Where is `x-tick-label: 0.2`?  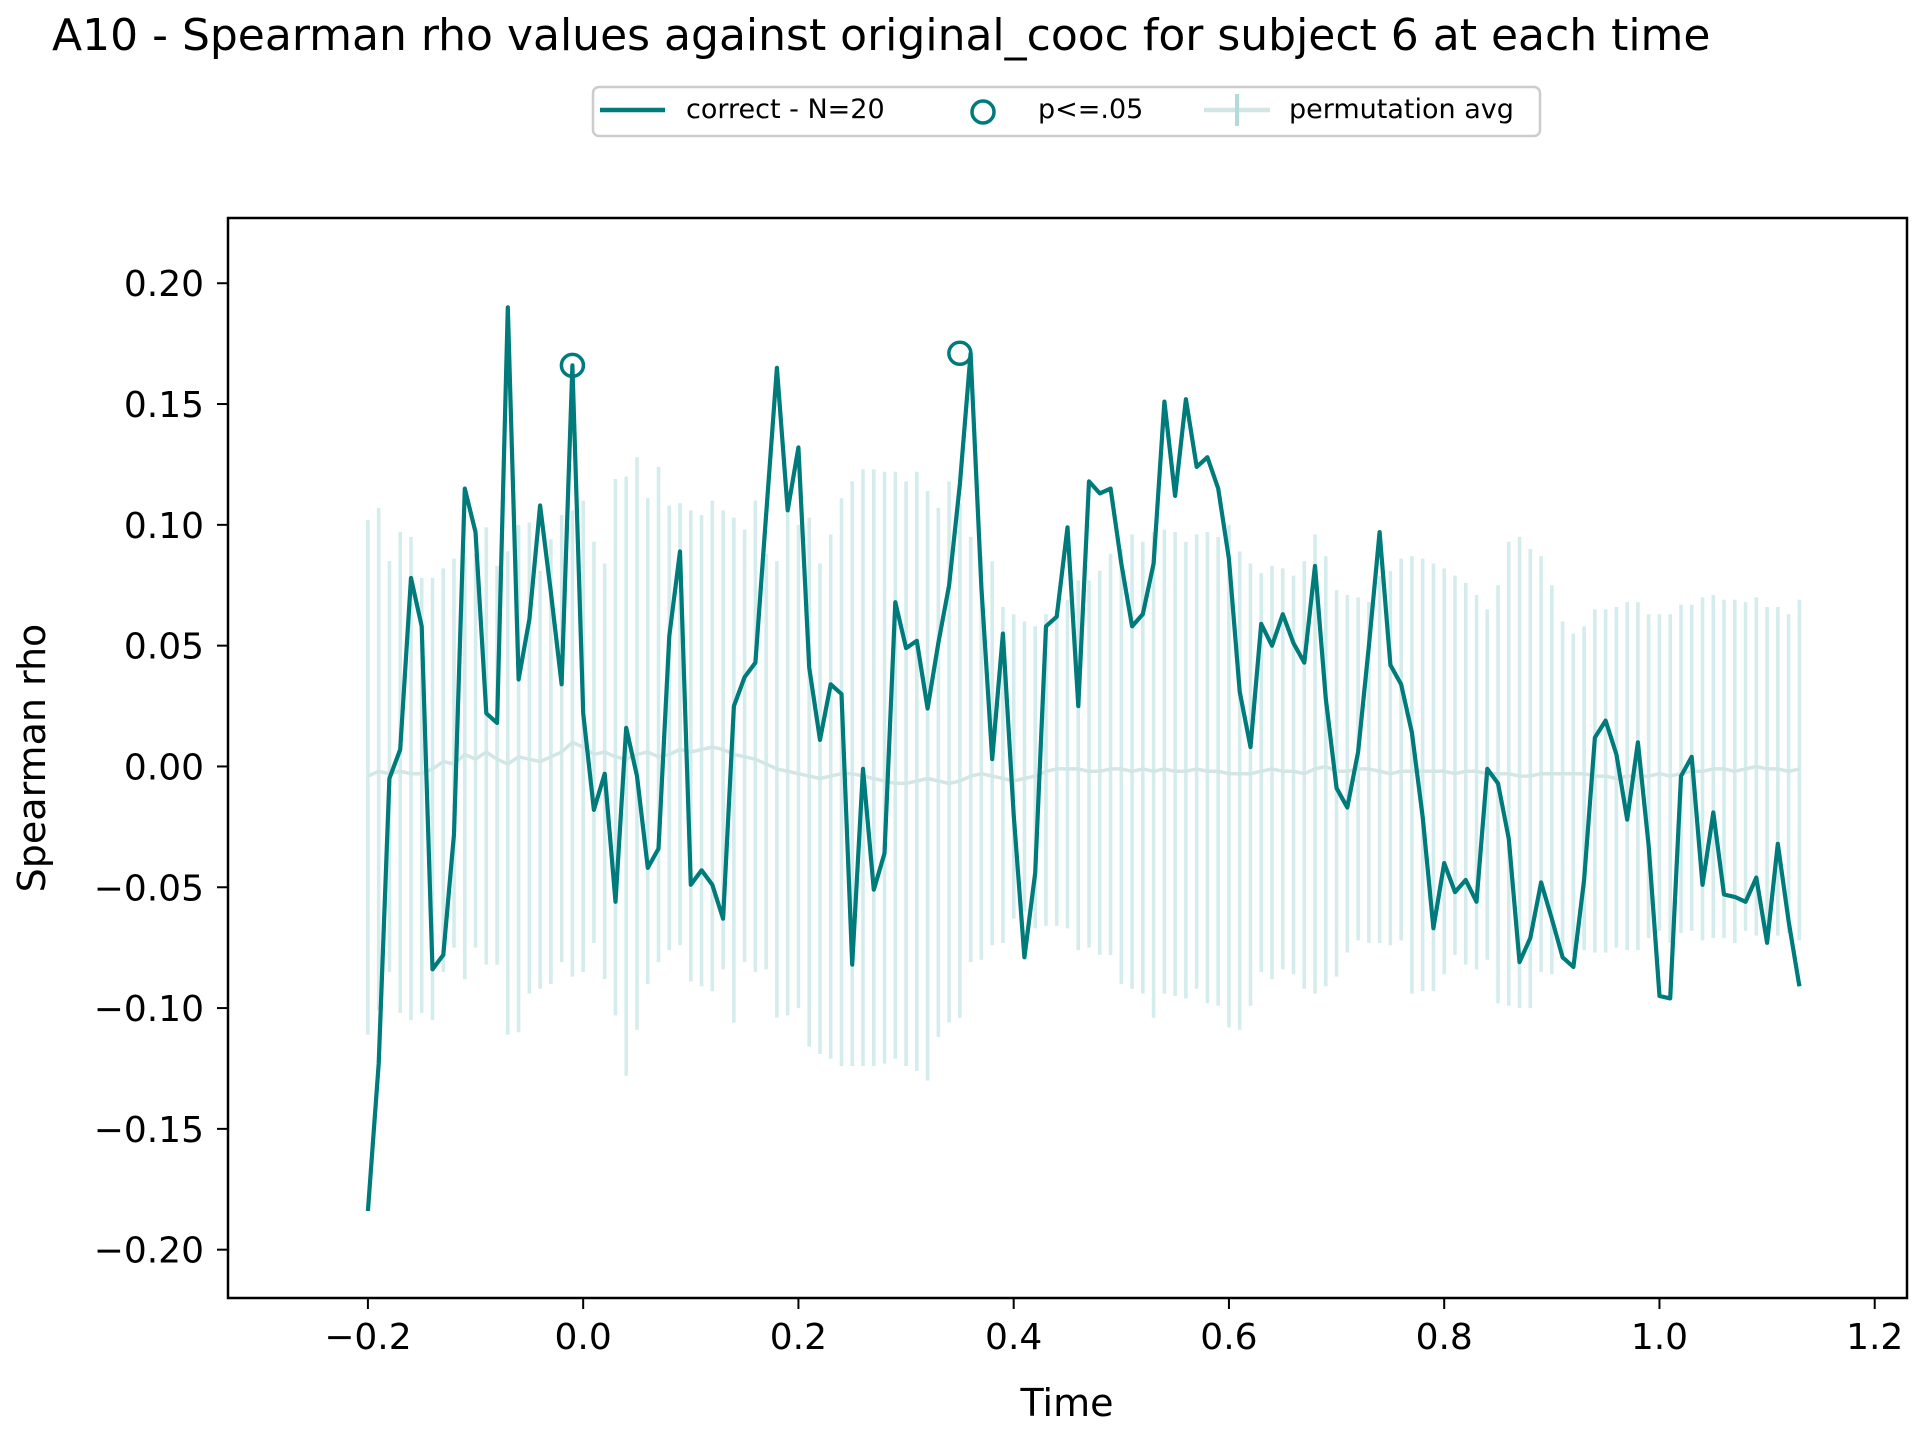 x-tick-label: 0.2 is located at coordinates (798, 1337).